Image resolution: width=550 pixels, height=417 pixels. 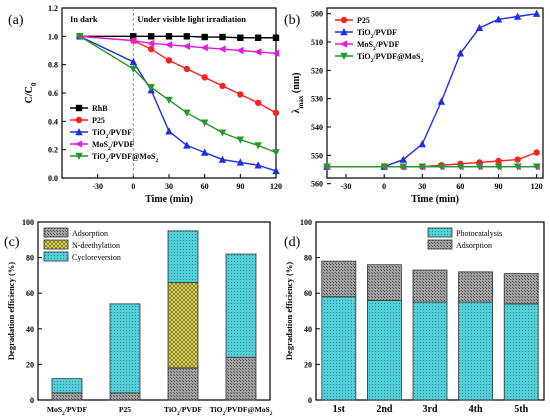 I want to click on y-tick-label: 0.2, so click(x=53, y=150).